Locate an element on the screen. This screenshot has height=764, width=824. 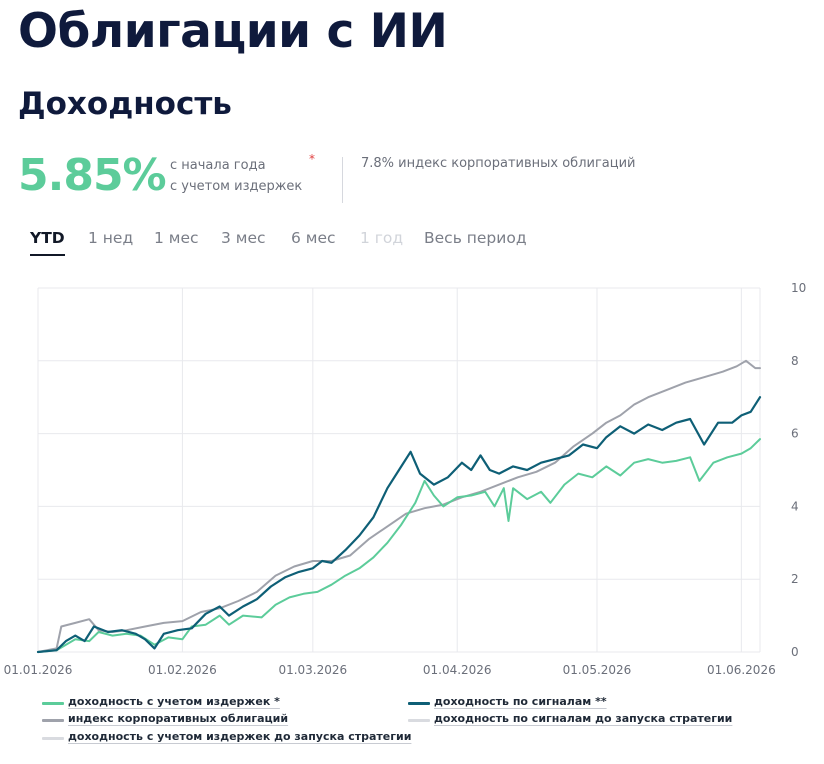
y-tick-label: 2 is located at coordinates (795, 579).